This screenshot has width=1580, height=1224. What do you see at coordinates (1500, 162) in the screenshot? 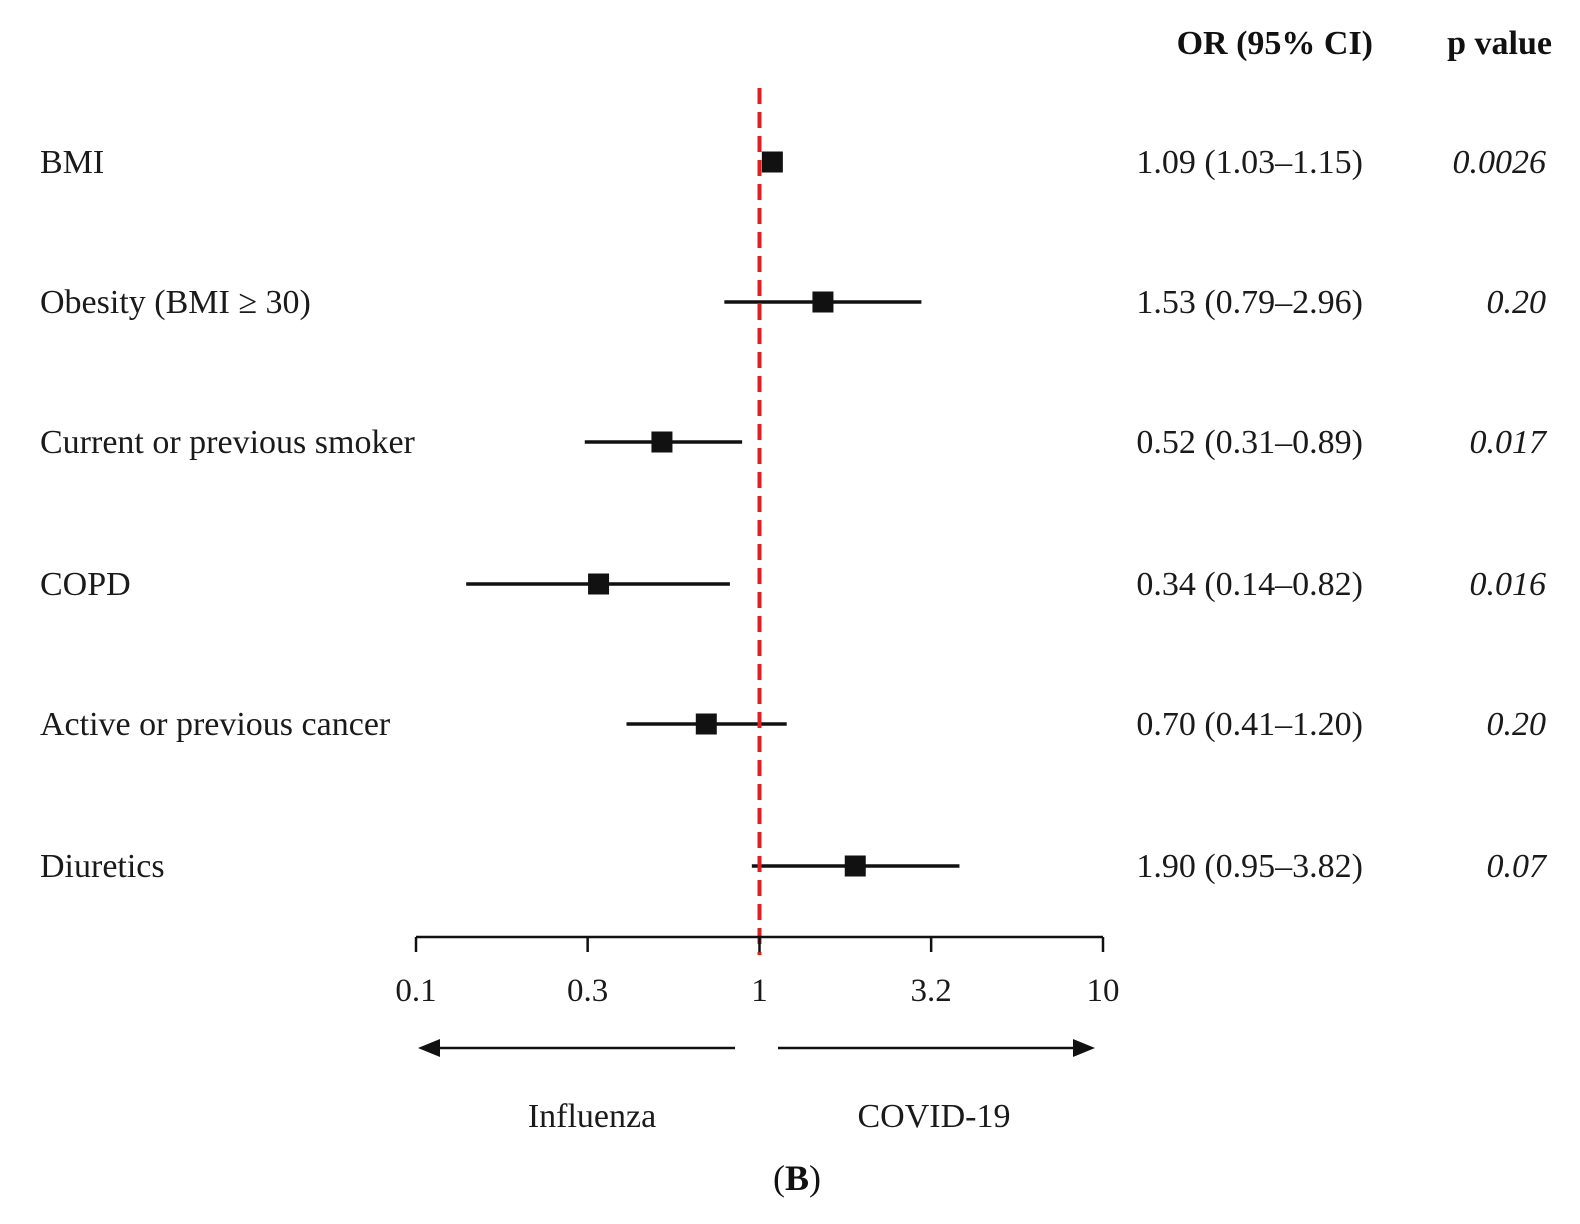
I see `p-value: 0.0026` at bounding box center [1500, 162].